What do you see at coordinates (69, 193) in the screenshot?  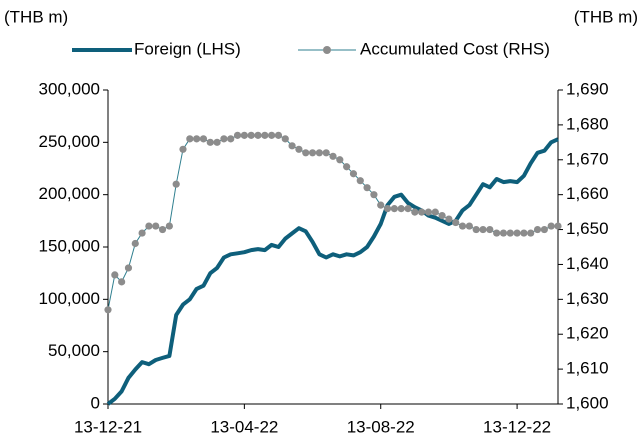 I see `y-tick-label: 200,000` at bounding box center [69, 193].